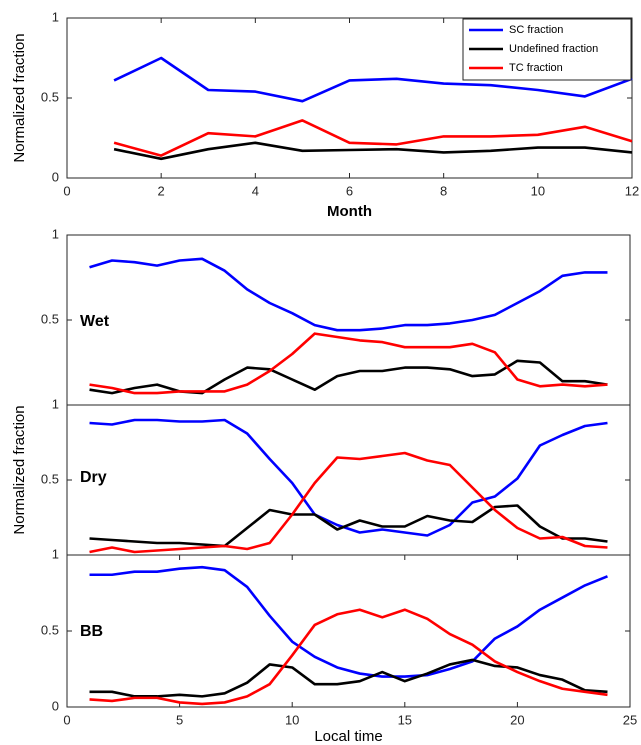 This screenshot has width=641, height=745. I want to click on x-tick-label: 6, so click(349, 190).